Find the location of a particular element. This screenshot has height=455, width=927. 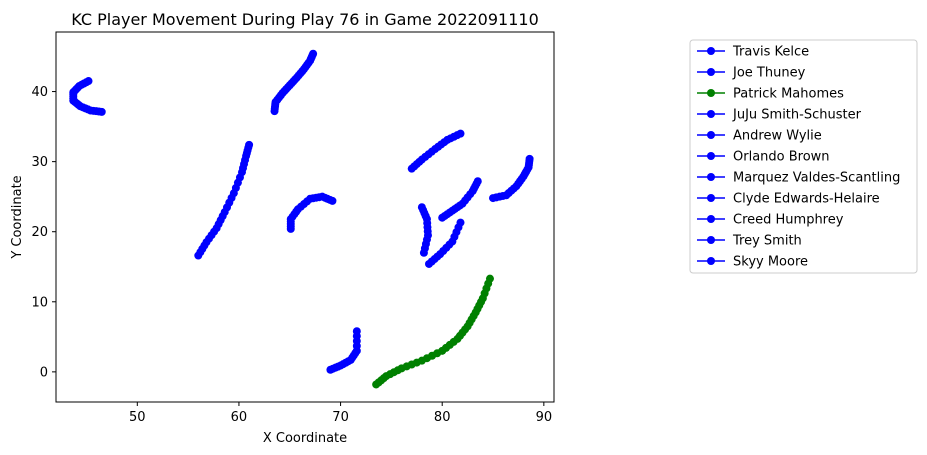

y-tick-label: 20 is located at coordinates (39, 232).